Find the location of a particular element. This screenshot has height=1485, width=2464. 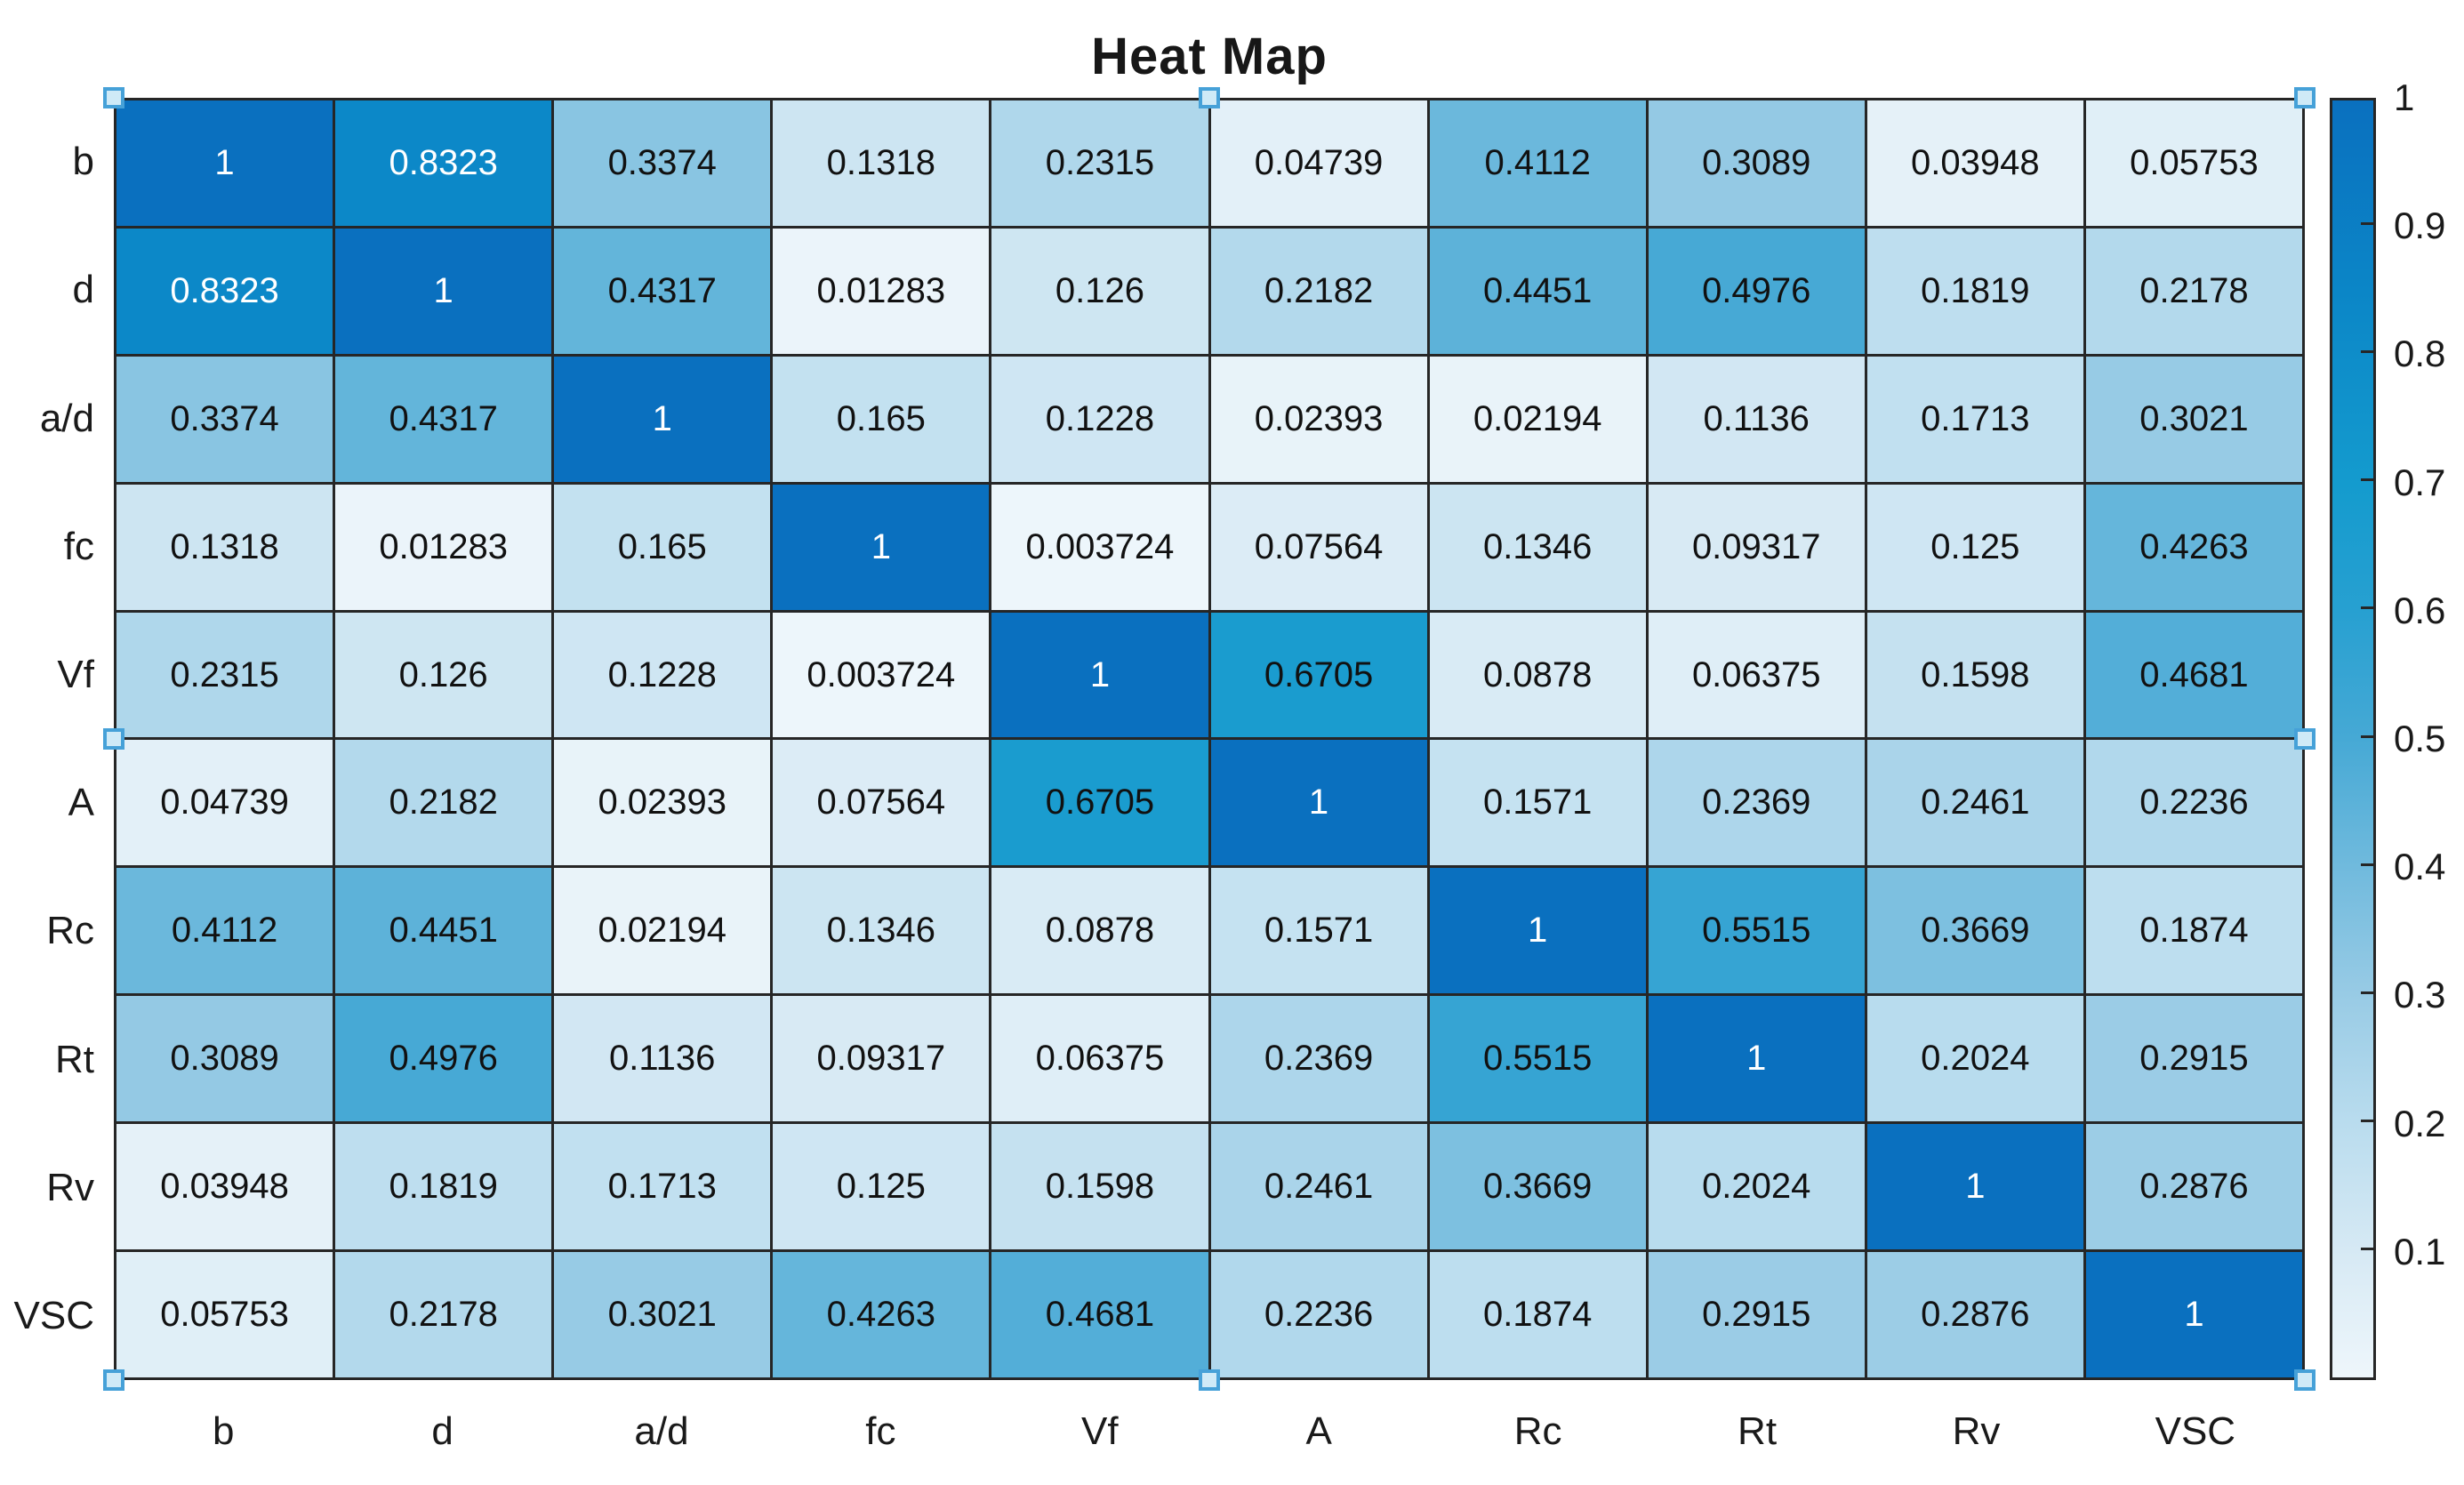

colorbar-tick-labels: 1 0.9 0.8 0.7 0.6 0.5 0.4 0.3 0.2 0.1 is located at coordinates (2428, 728).